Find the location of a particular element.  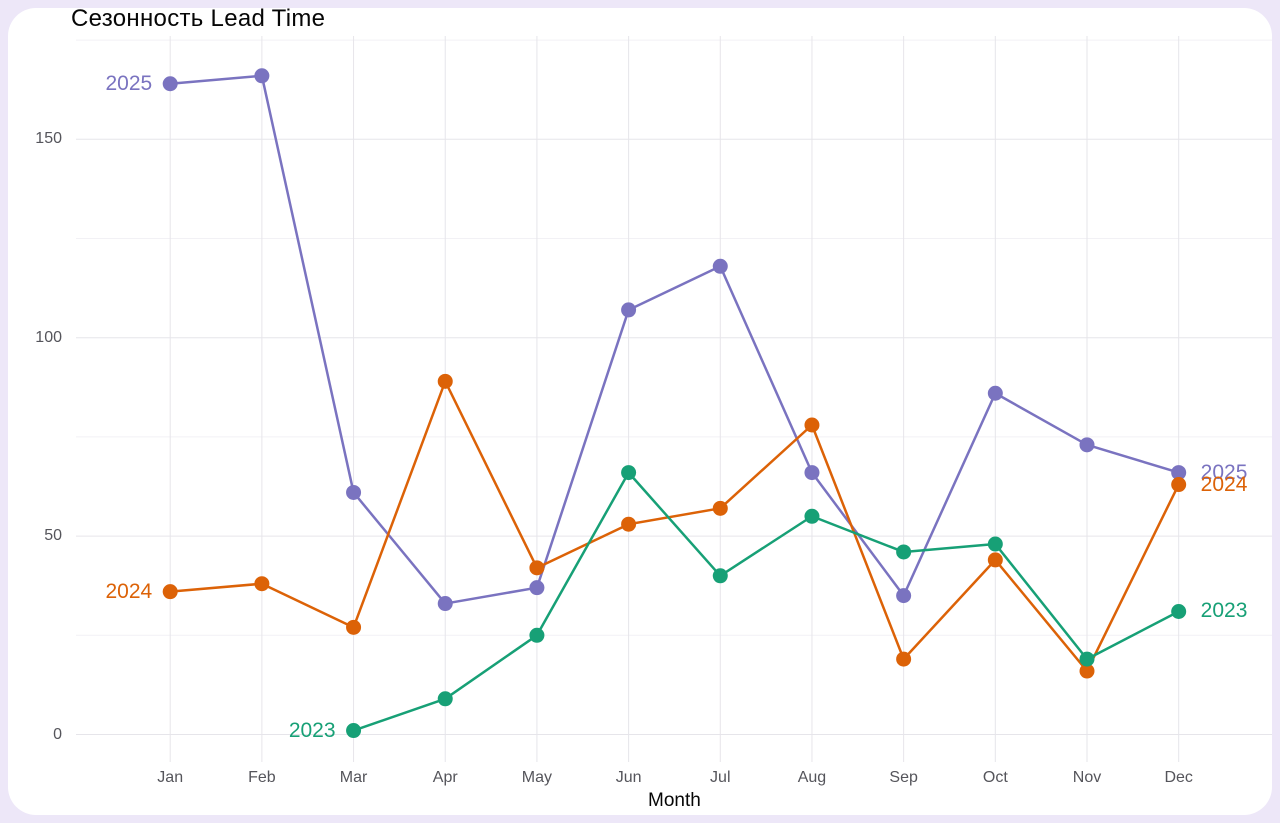

data-point-2024-Oct is located at coordinates (995, 560).